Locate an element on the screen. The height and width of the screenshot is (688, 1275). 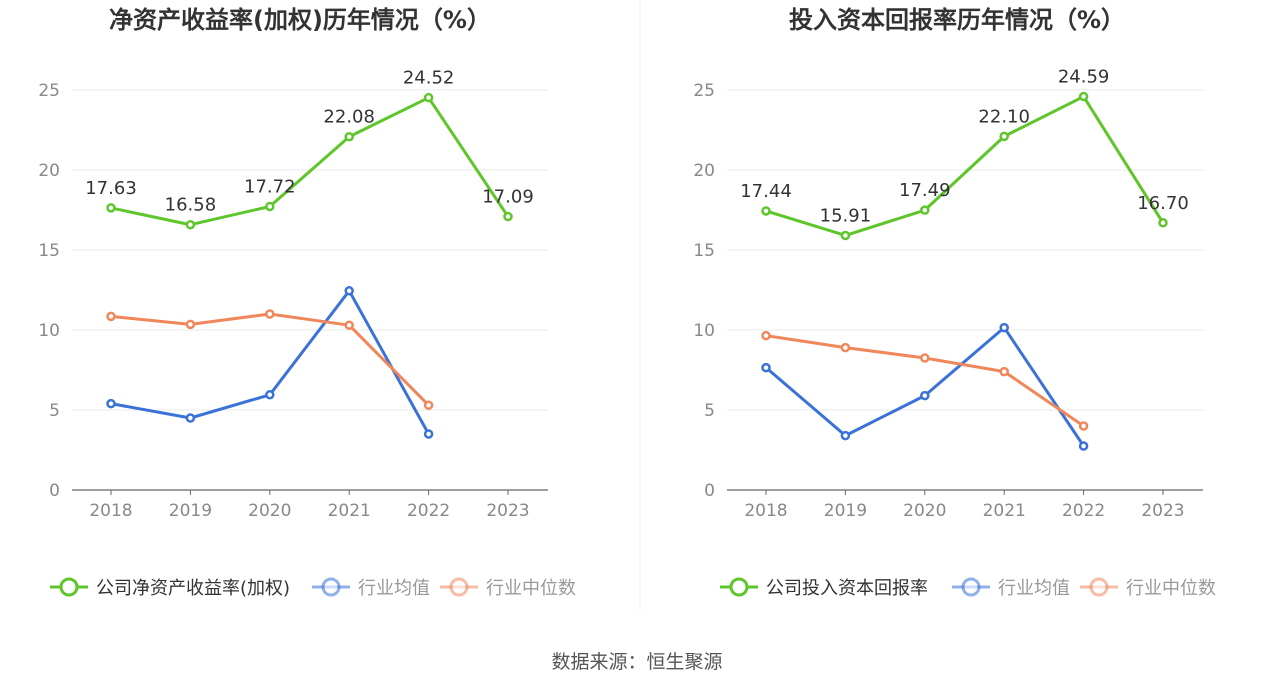
data-label: 15.91 is located at coordinates (846, 215).